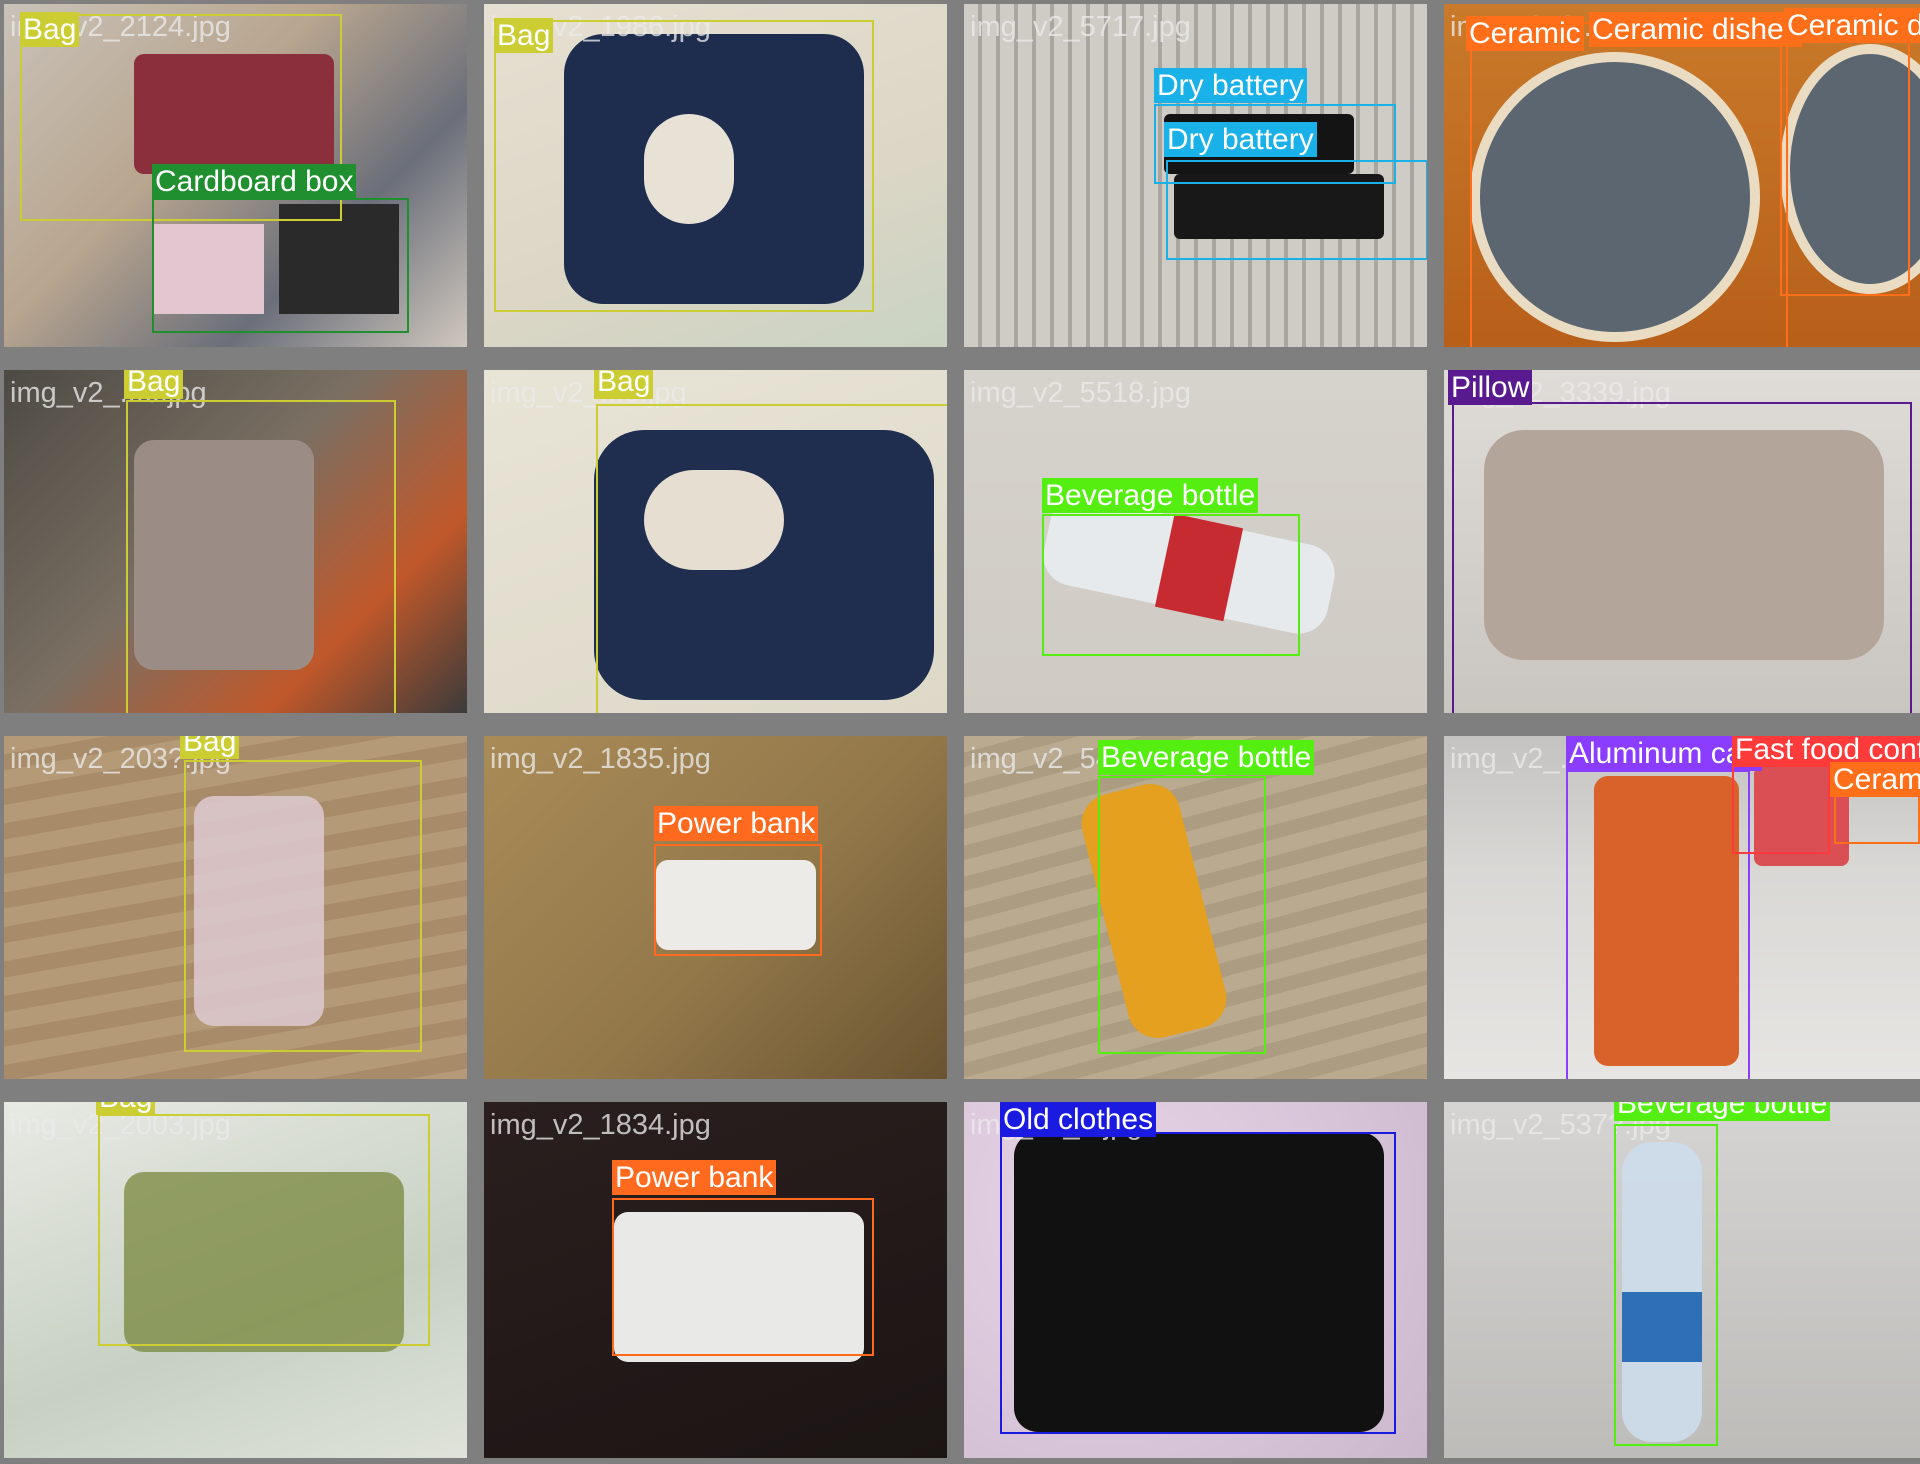 This screenshot has width=1920, height=1464. Describe the element at coordinates (1877, 818) in the screenshot. I see `bbox-ceramic` at that location.